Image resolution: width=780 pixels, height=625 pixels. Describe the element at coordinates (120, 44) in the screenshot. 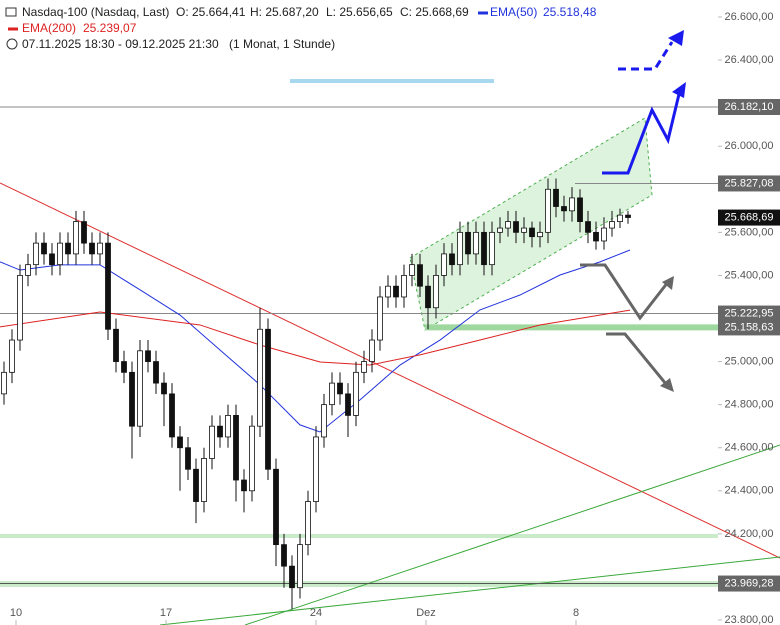

I see `period: 07.11.2025 18:30 - 09.12.2025 21:30` at that location.